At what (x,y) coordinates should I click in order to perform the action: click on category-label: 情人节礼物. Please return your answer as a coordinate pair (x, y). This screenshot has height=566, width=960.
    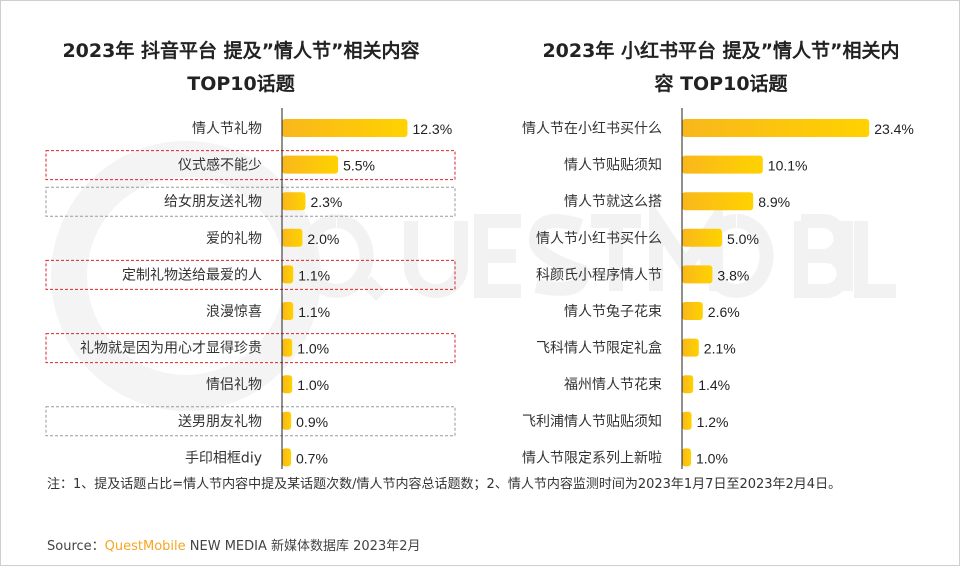
    Looking at the image, I should click on (227, 129).